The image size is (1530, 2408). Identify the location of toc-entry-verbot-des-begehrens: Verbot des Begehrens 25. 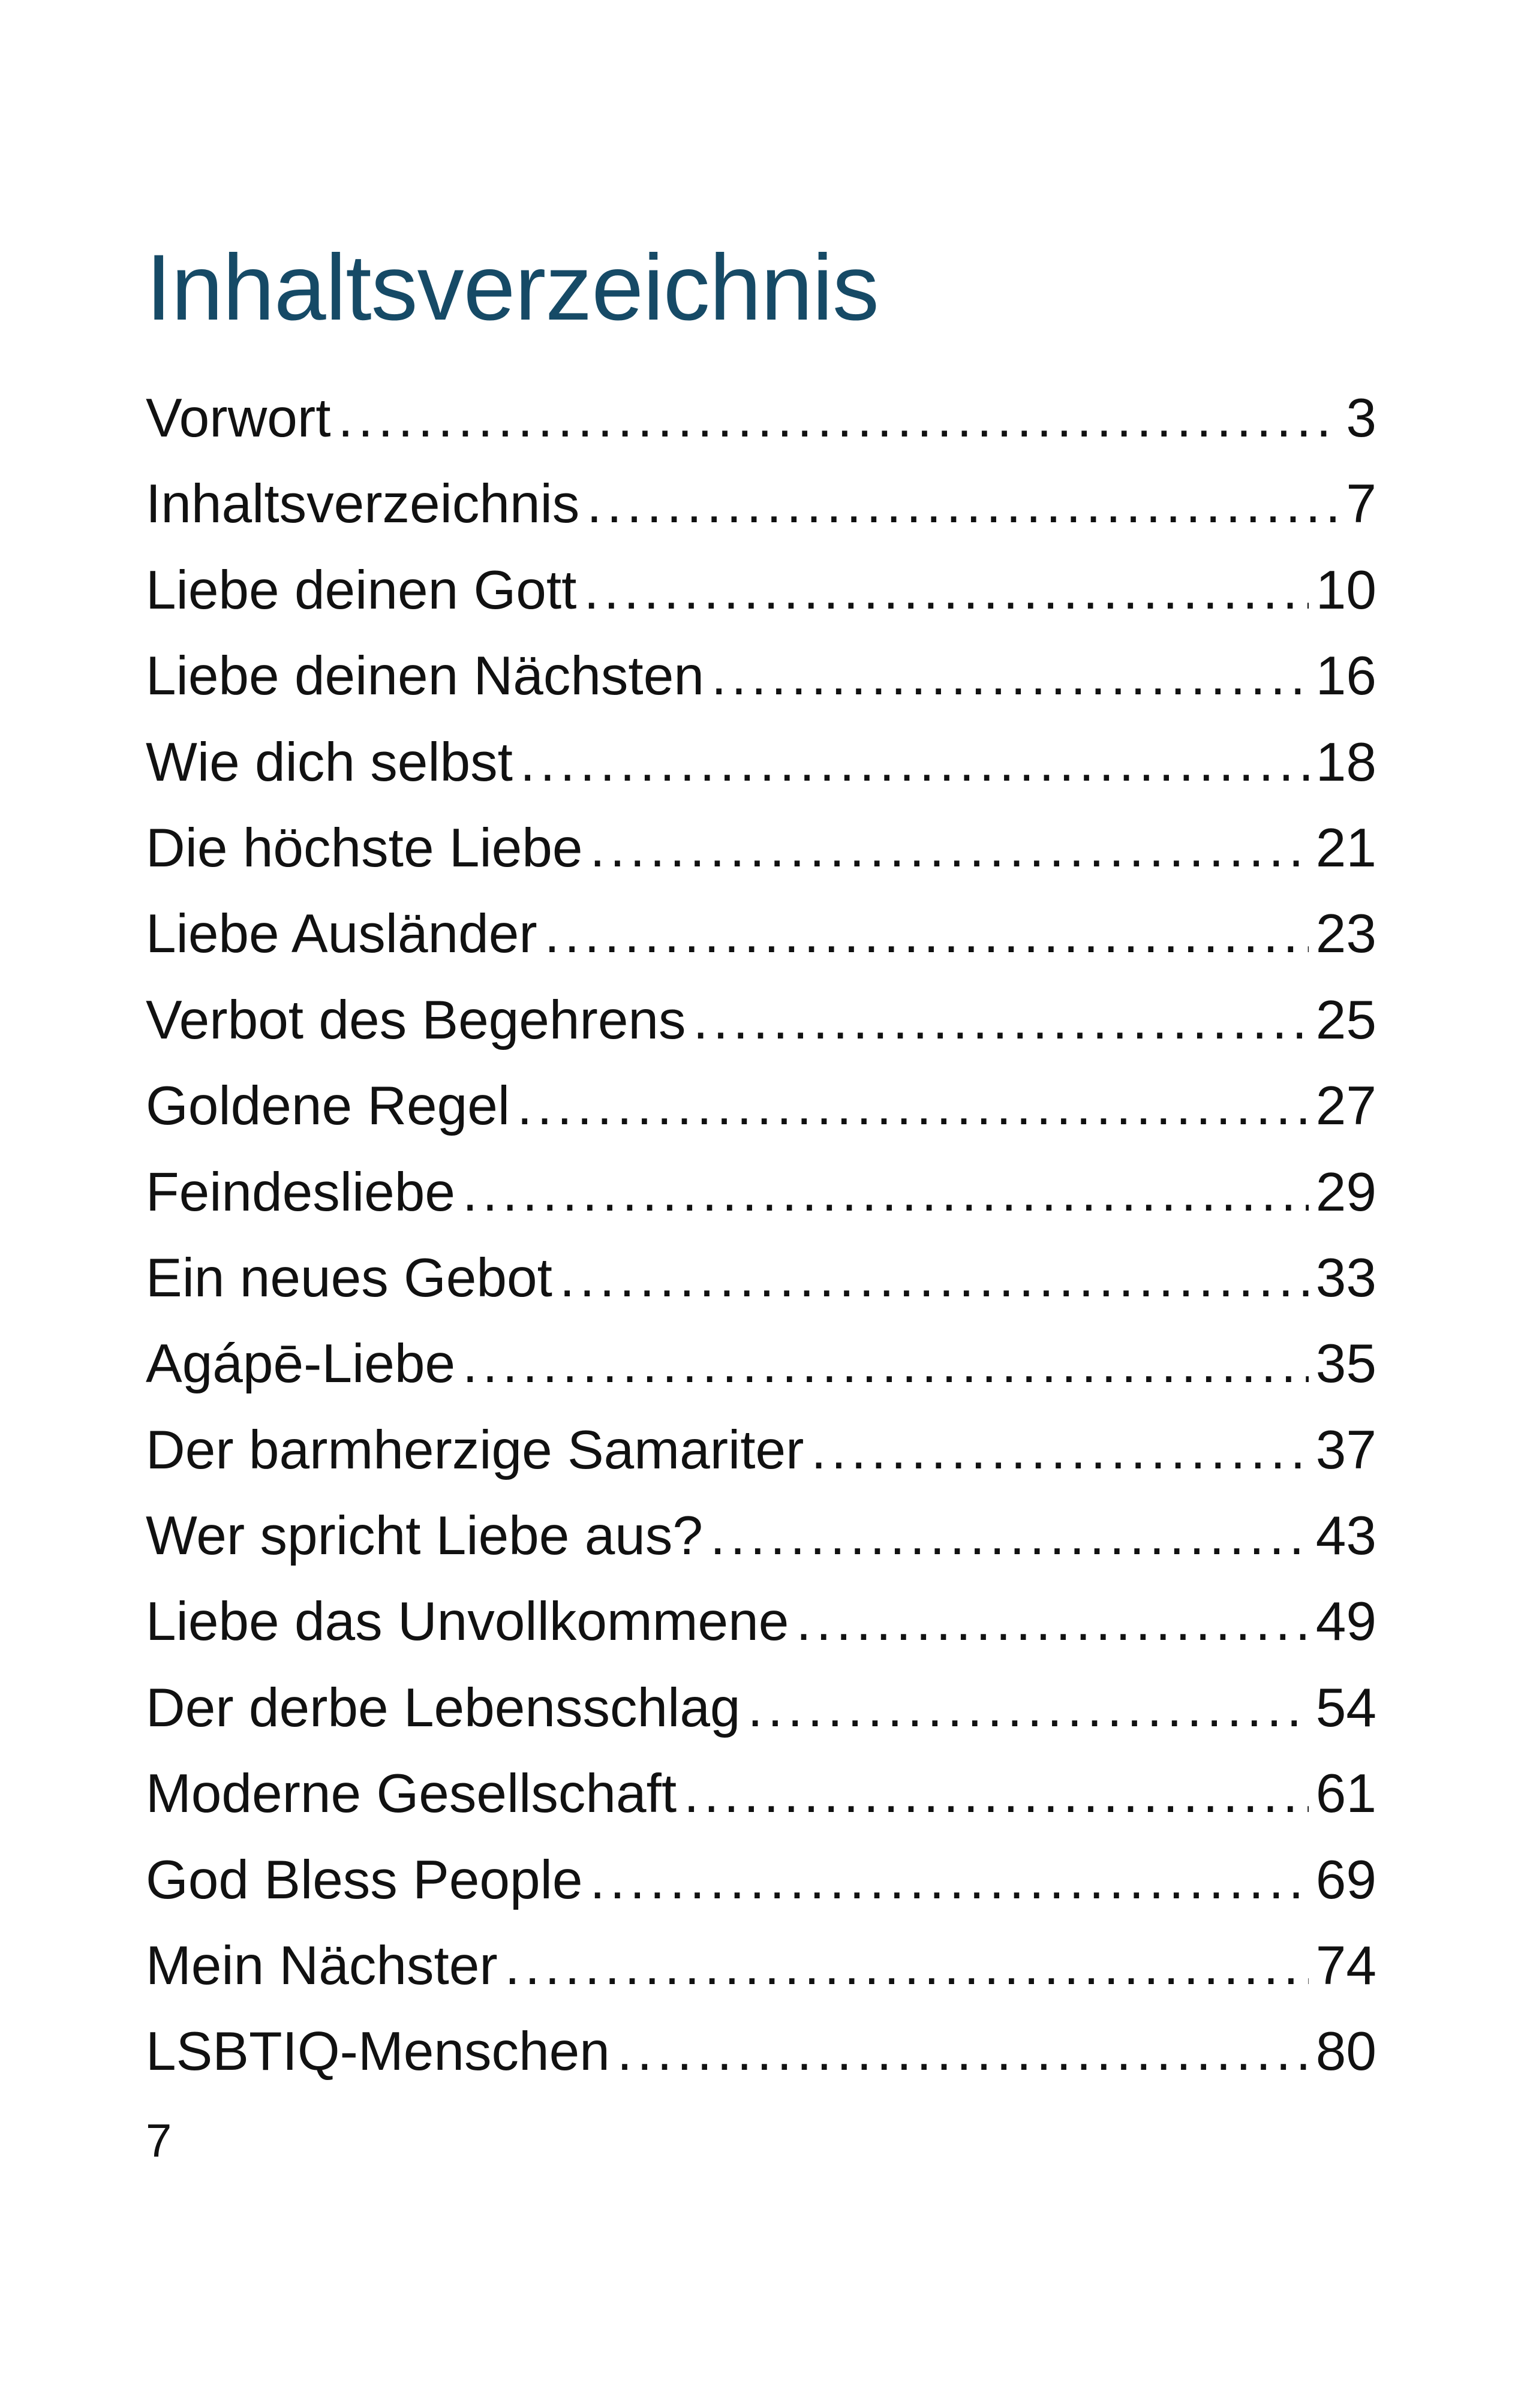
(761, 1020).